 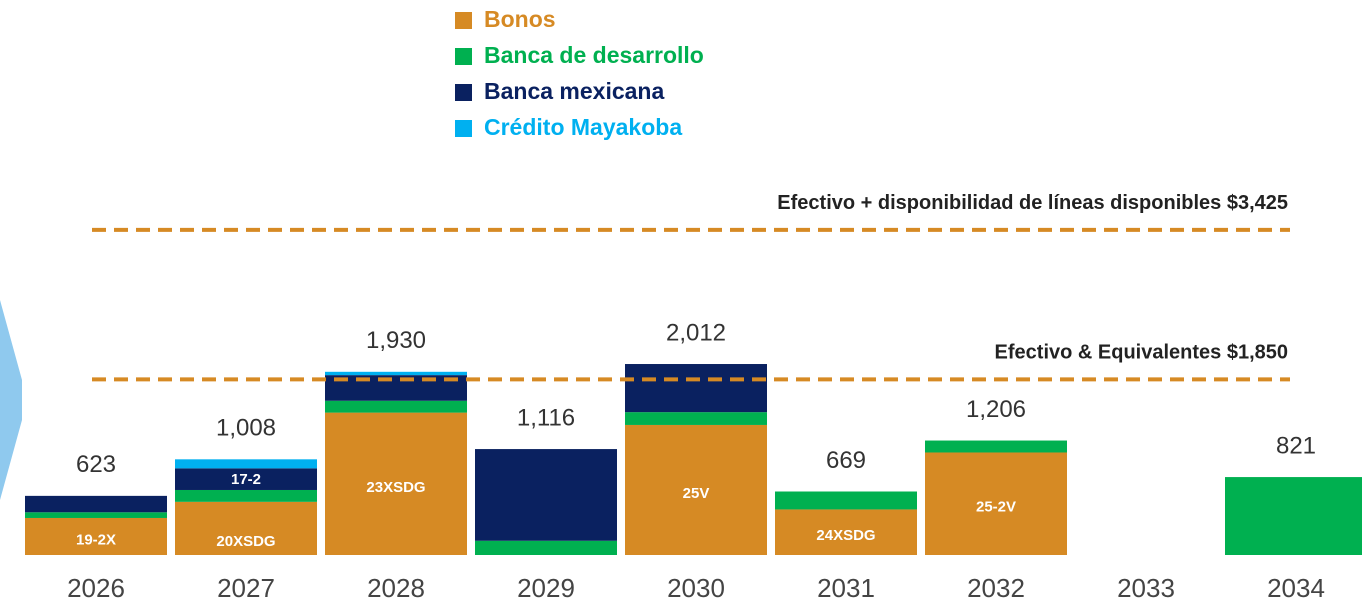 I want to click on bar-inner-label: 24XSDG, so click(x=845, y=535).